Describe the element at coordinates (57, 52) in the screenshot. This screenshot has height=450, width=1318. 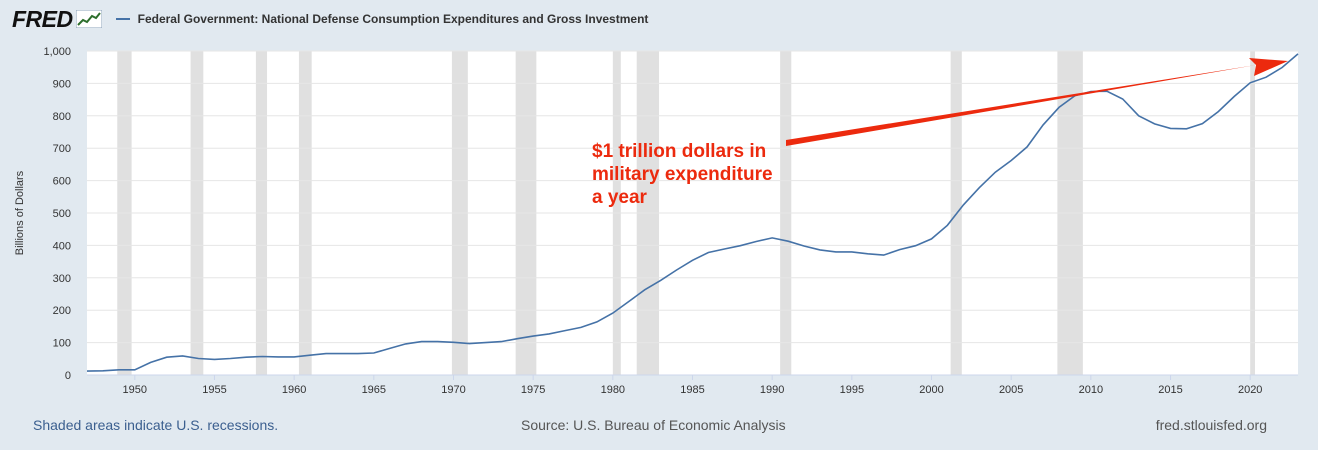
I see `y-tick-label: 1,000` at that location.